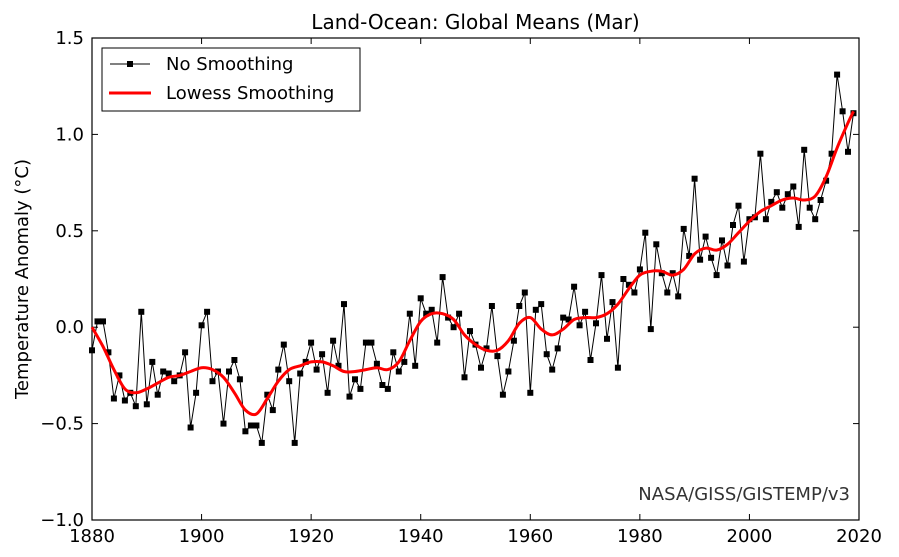 The width and height of the screenshot is (899, 557). Describe the element at coordinates (859, 536) in the screenshot. I see `x-tick-label: 2020` at that location.